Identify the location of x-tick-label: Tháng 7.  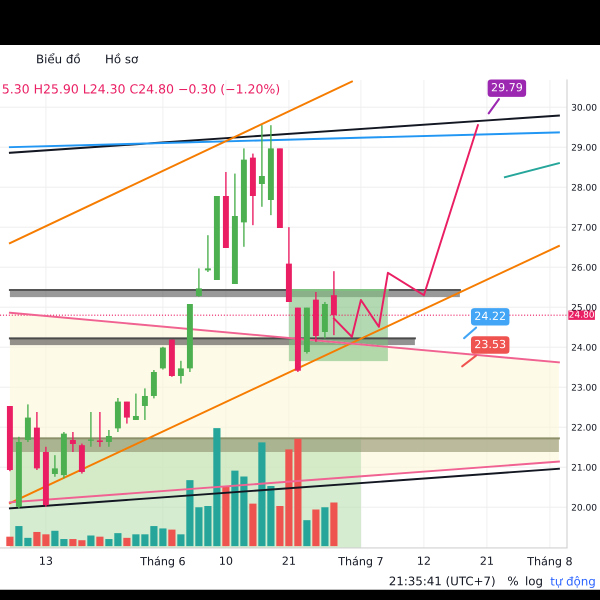
(360, 562).